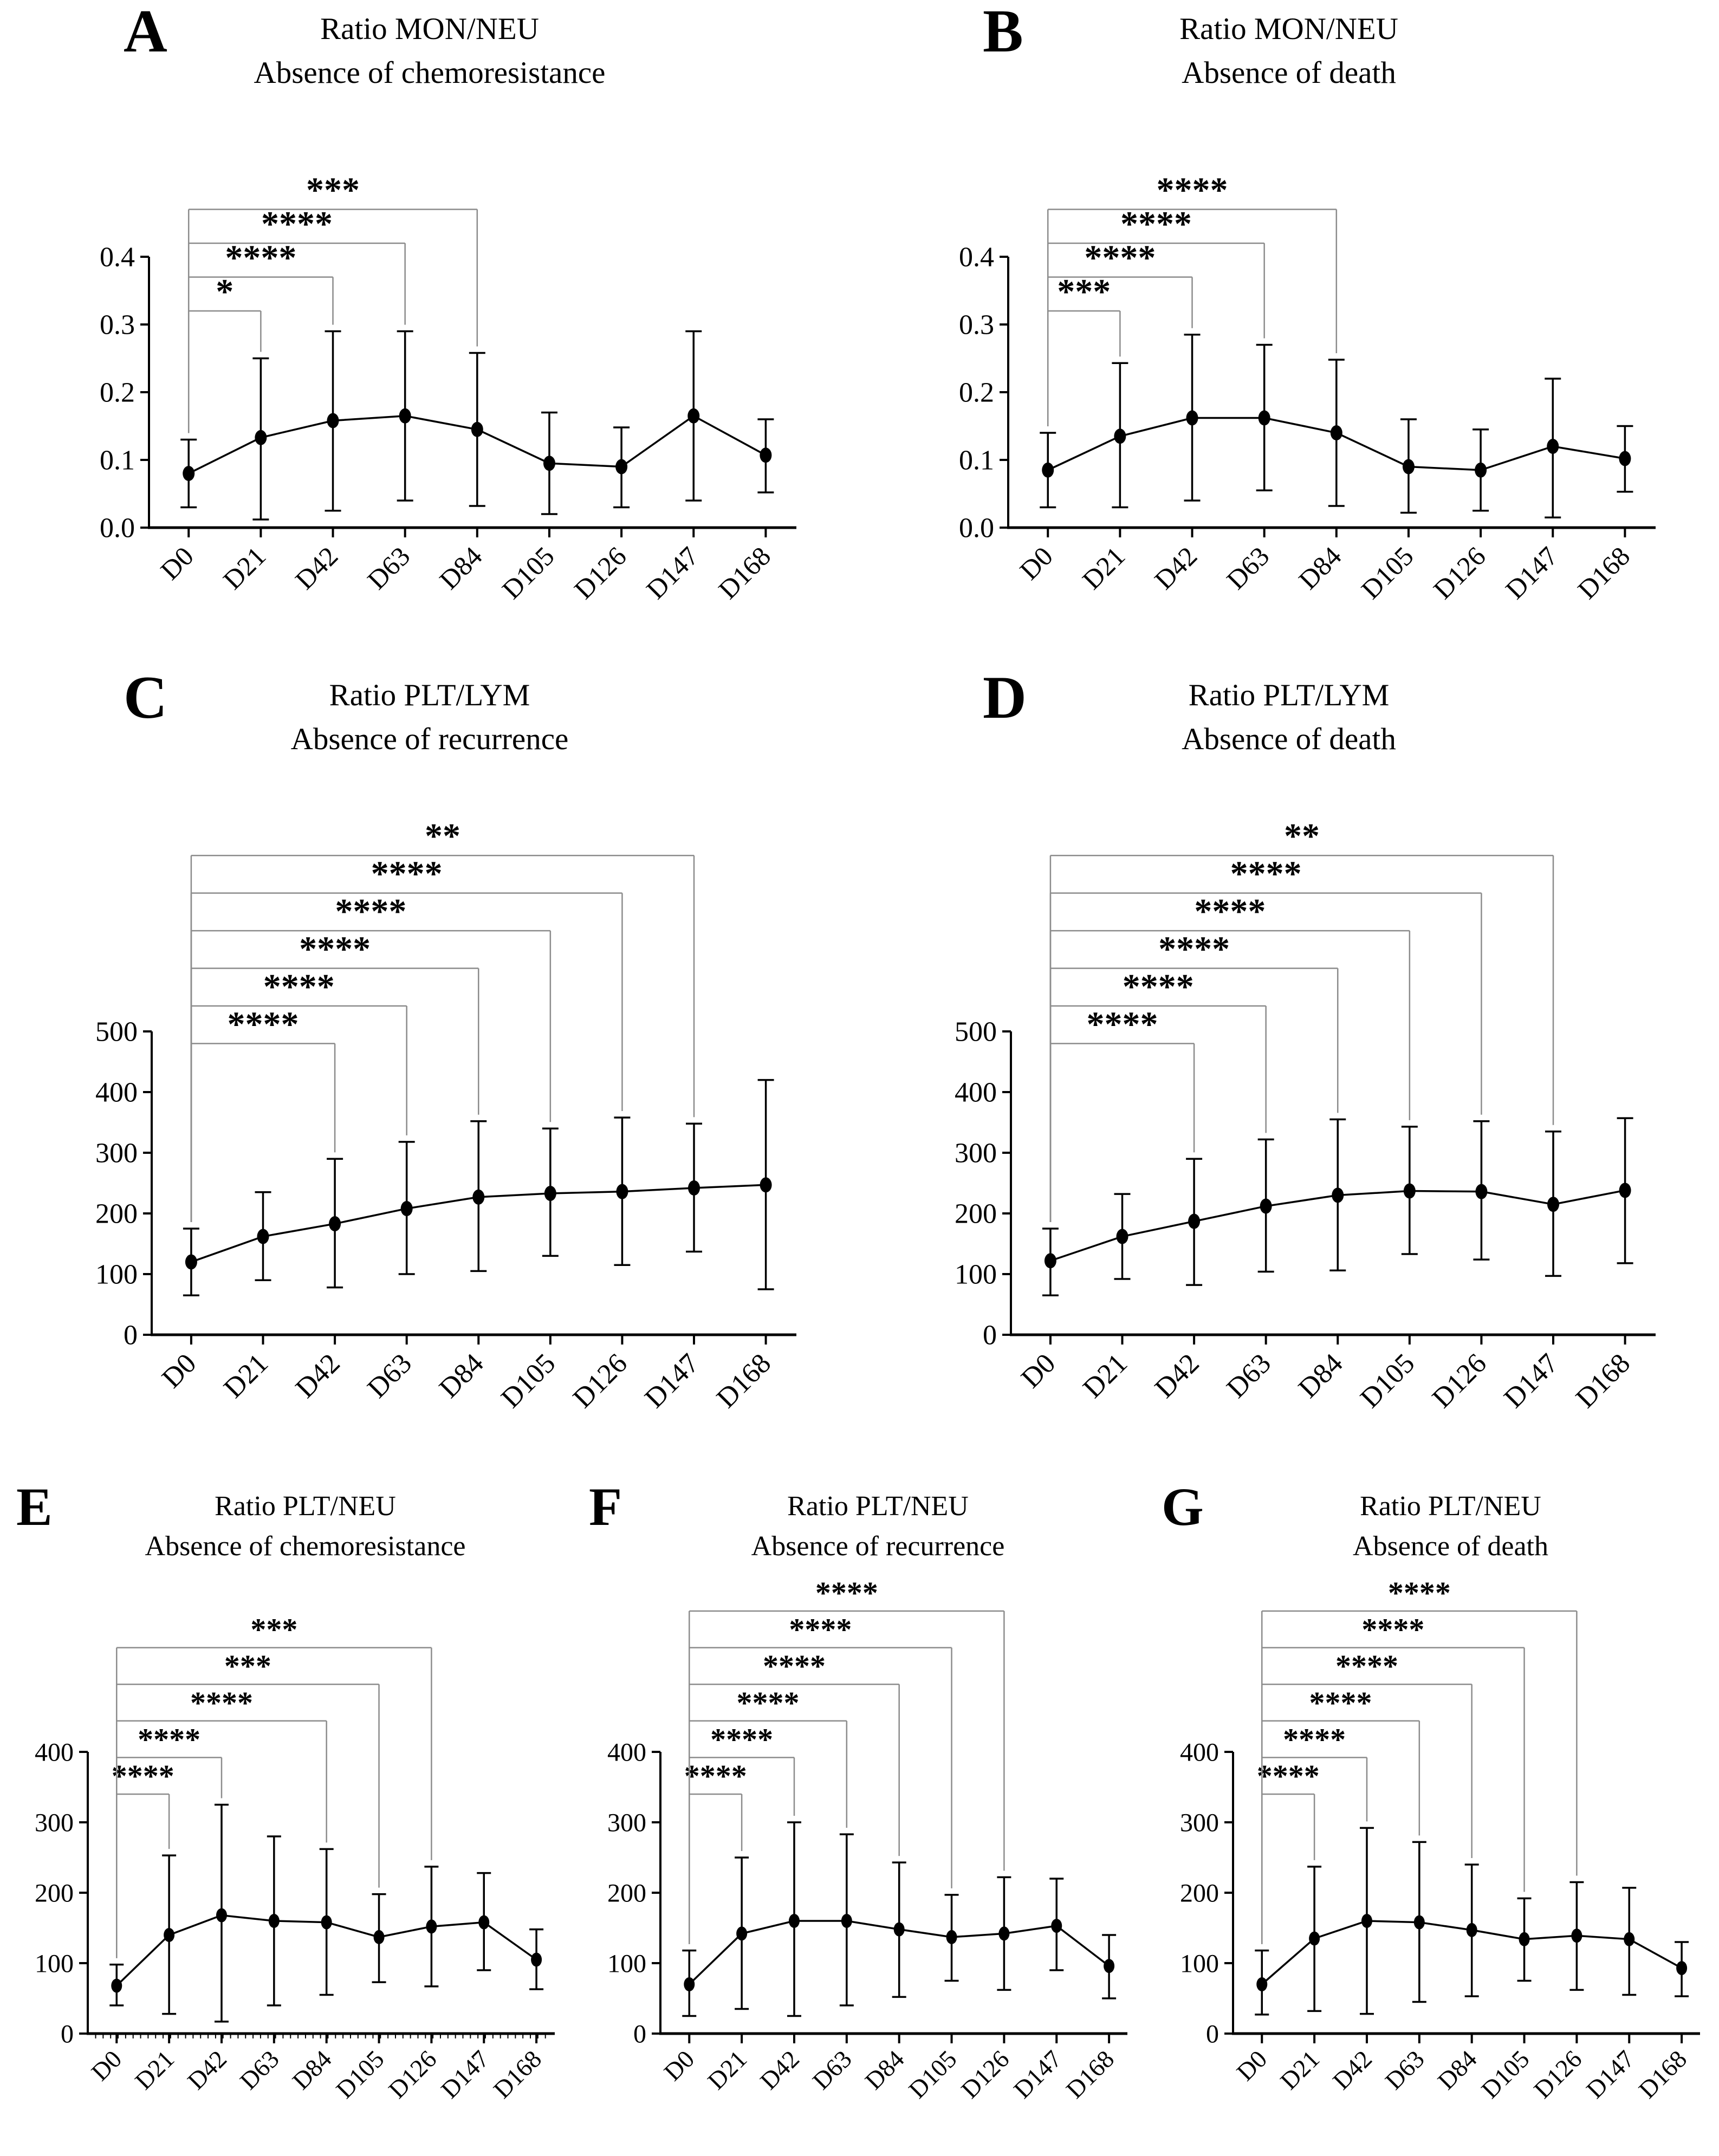  What do you see at coordinates (117, 257) in the screenshot?
I see `y-tick-label: 0.4` at bounding box center [117, 257].